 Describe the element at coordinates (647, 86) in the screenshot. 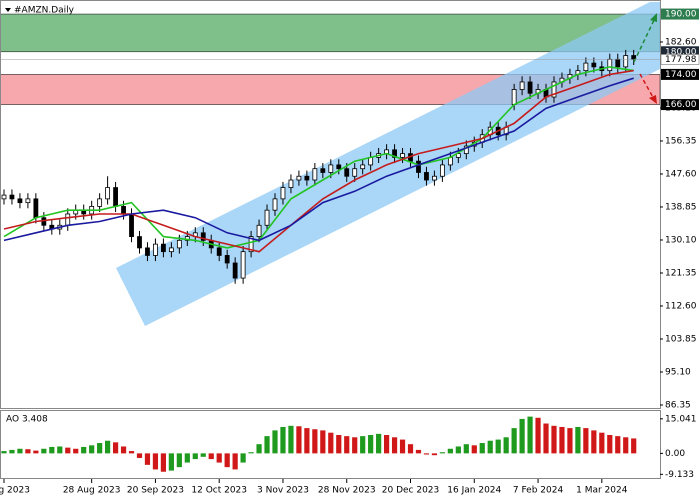

I see `down-arrow` at that location.